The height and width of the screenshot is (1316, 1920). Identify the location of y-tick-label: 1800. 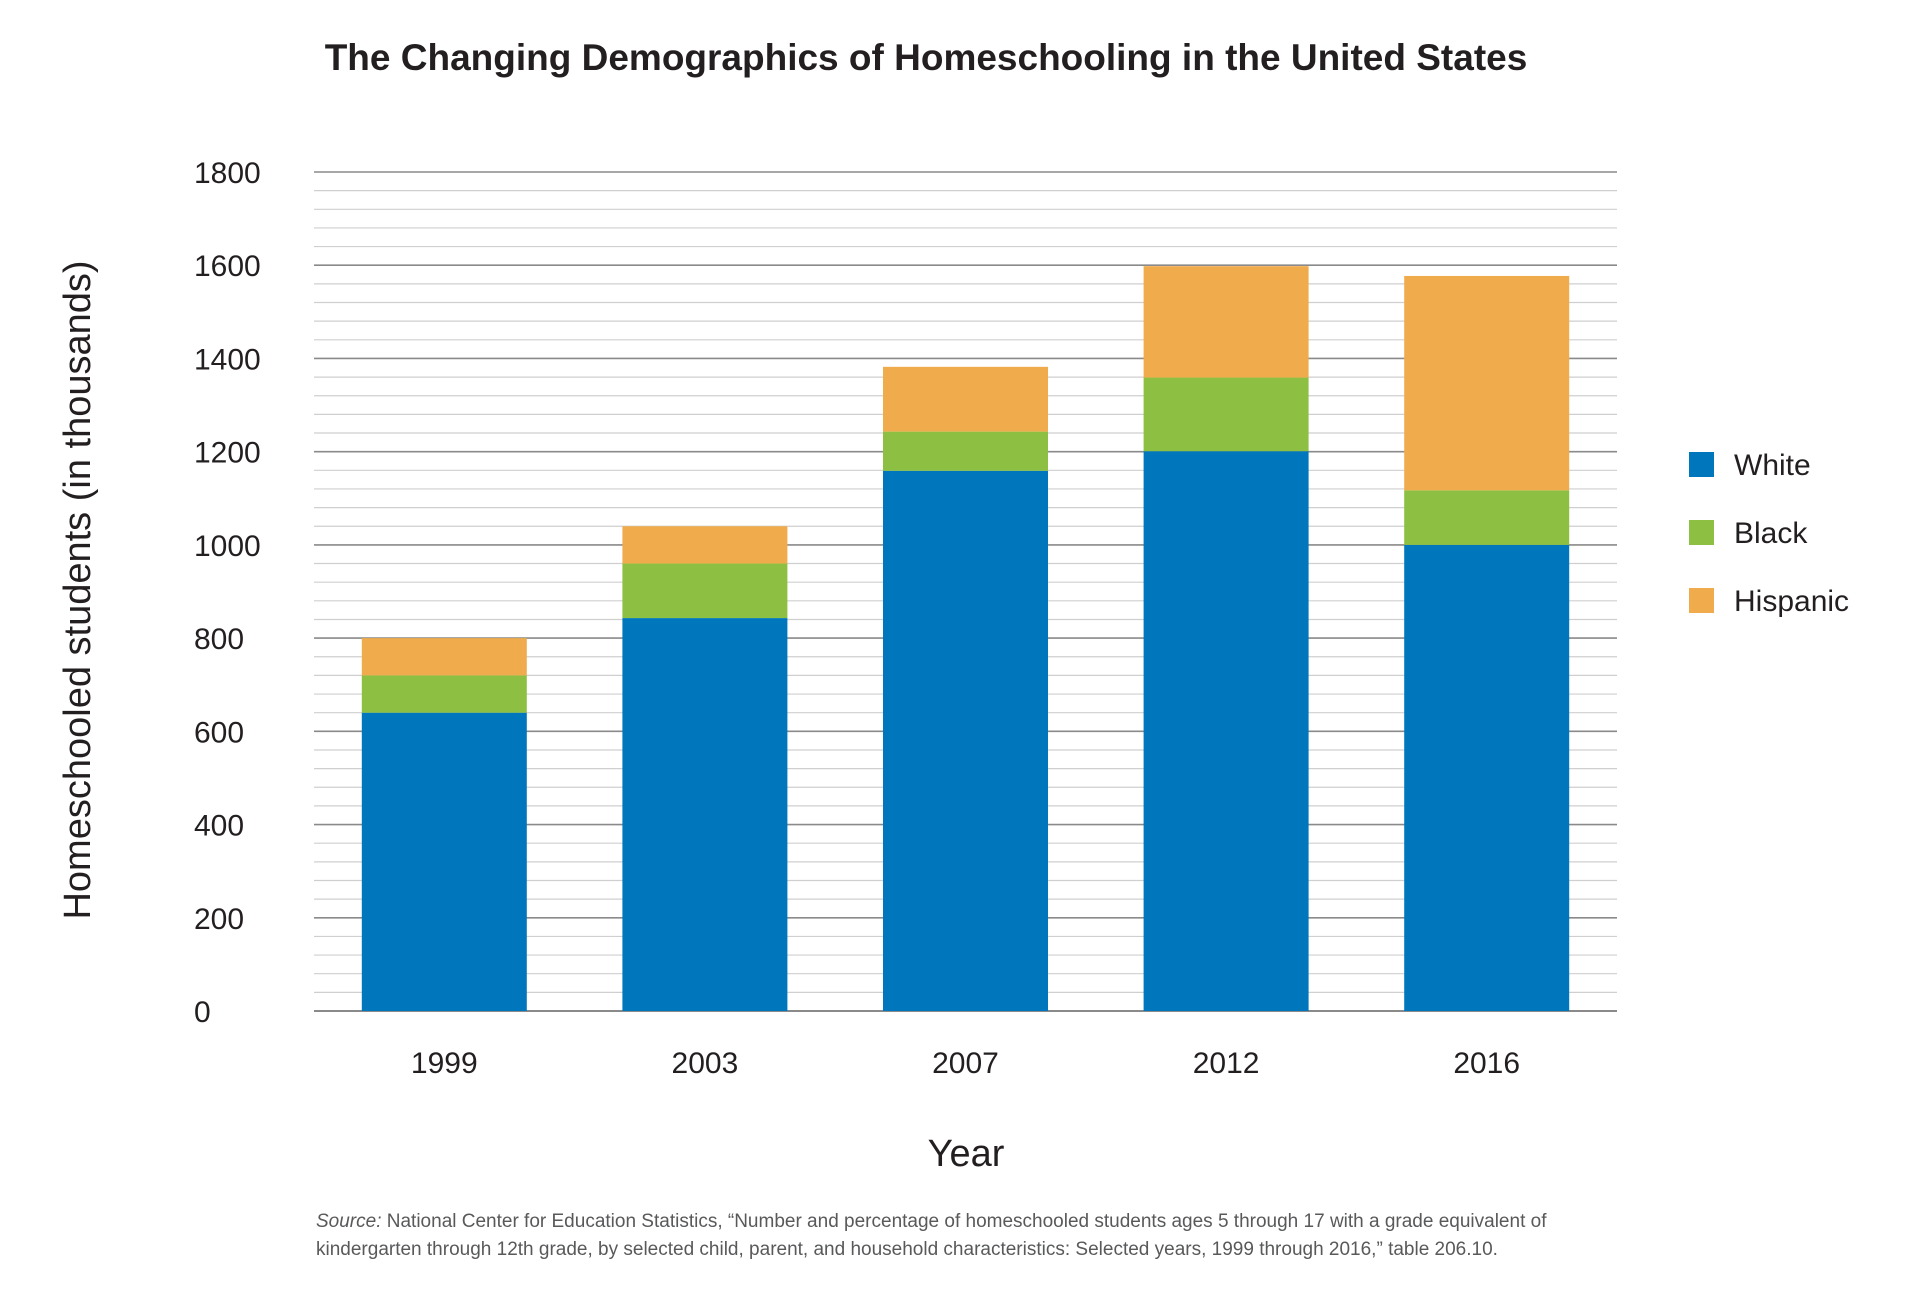
(227, 173).